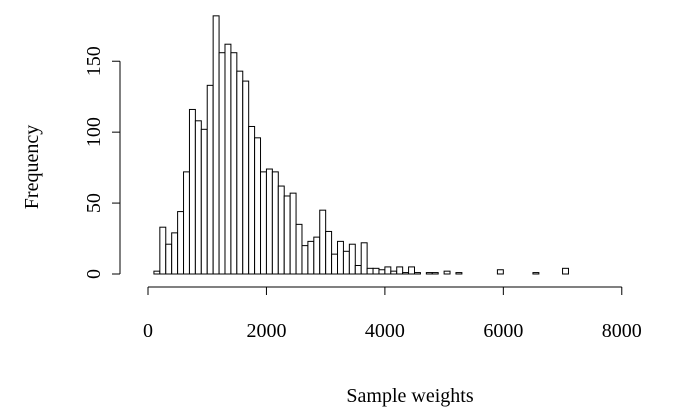 The height and width of the screenshot is (412, 678). Describe the element at coordinates (32, 167) in the screenshot. I see `y-axis-title: Frequency` at that location.